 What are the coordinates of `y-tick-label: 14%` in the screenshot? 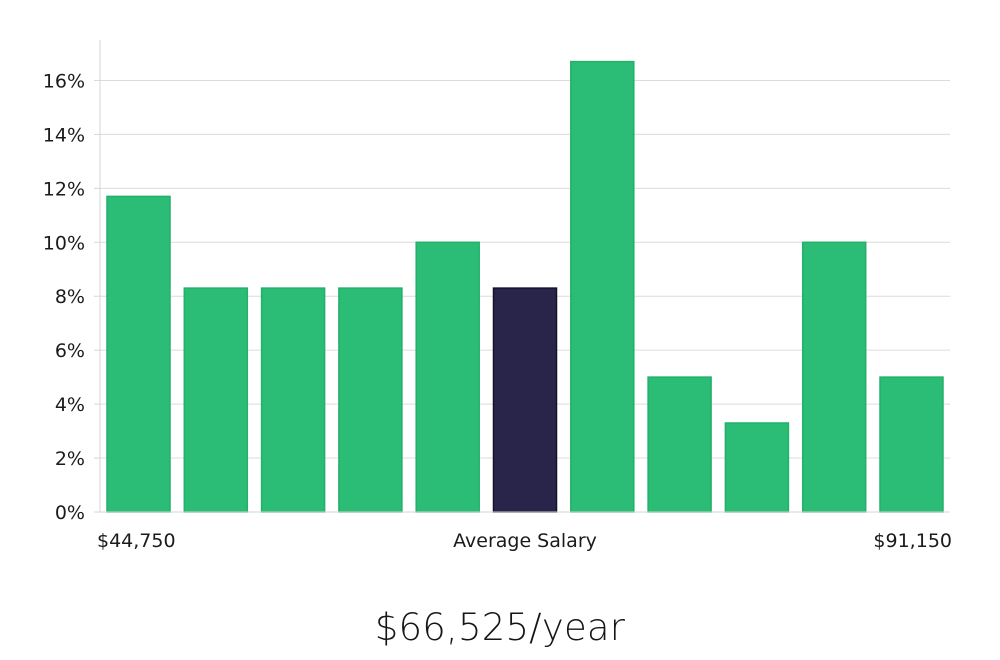 It's located at (64, 135).